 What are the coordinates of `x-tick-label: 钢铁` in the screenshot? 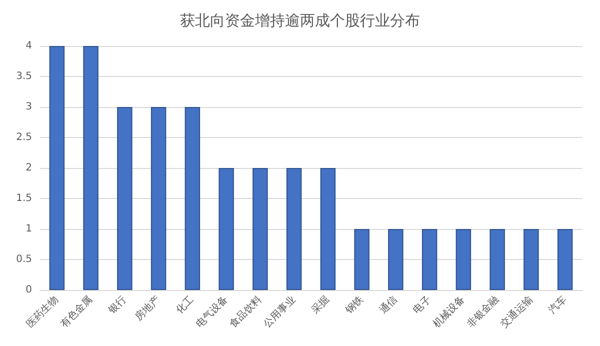 It's located at (354, 305).